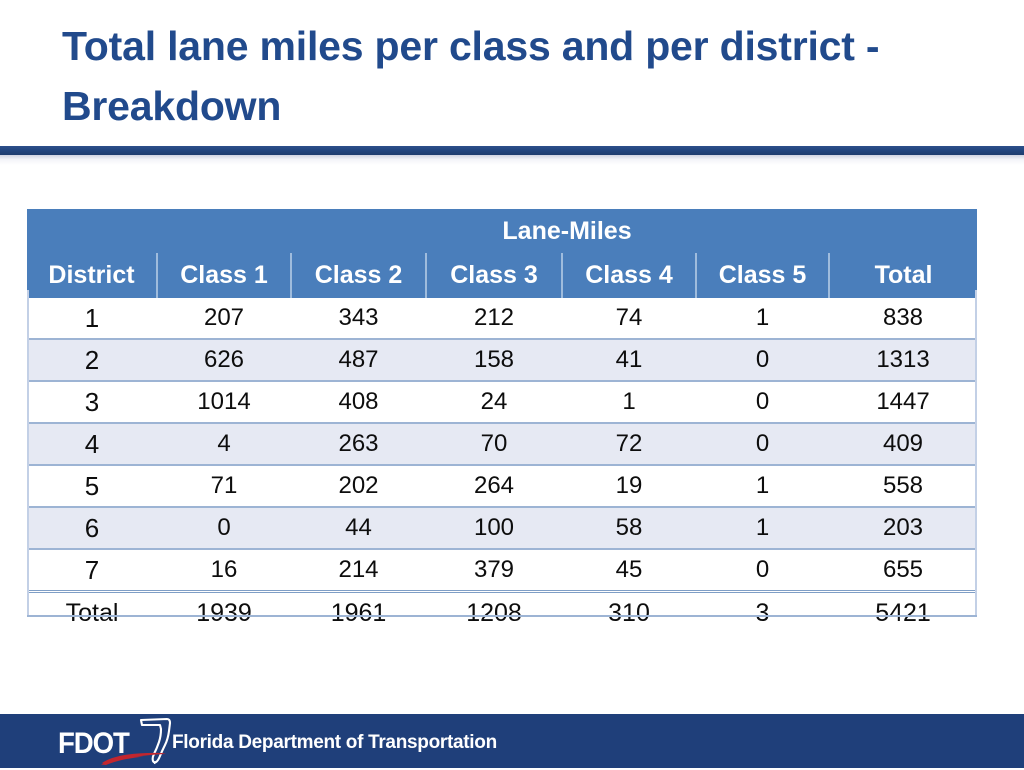 This screenshot has height=770, width=1024. Describe the element at coordinates (92, 570) in the screenshot. I see `cell-district: 7` at that location.